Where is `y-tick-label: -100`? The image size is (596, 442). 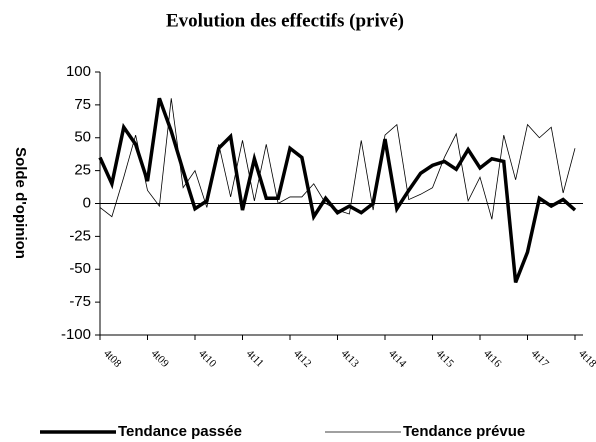
y-tick-label: -100 is located at coordinates (76, 334).